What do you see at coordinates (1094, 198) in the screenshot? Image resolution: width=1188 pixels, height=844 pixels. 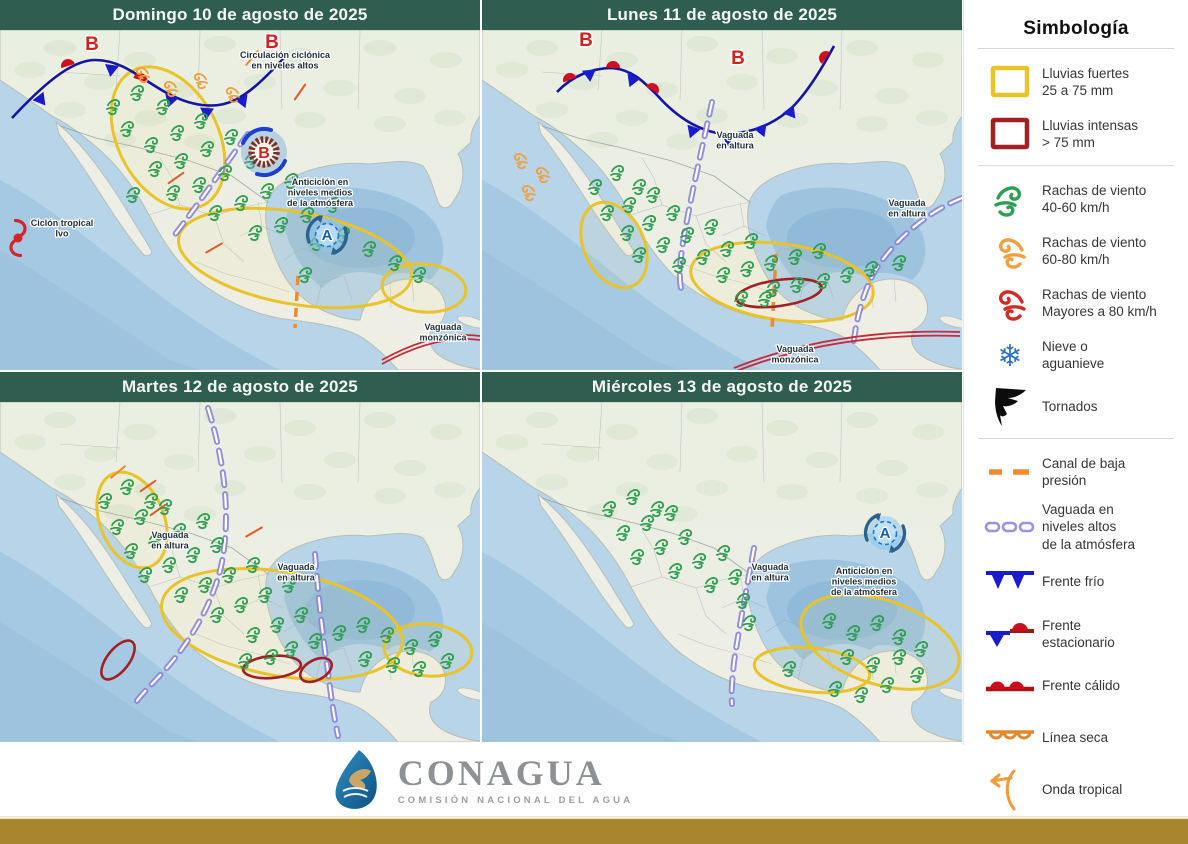 I see `legend-item-label: Rachas de viento 40-60 km/h` at bounding box center [1094, 198].